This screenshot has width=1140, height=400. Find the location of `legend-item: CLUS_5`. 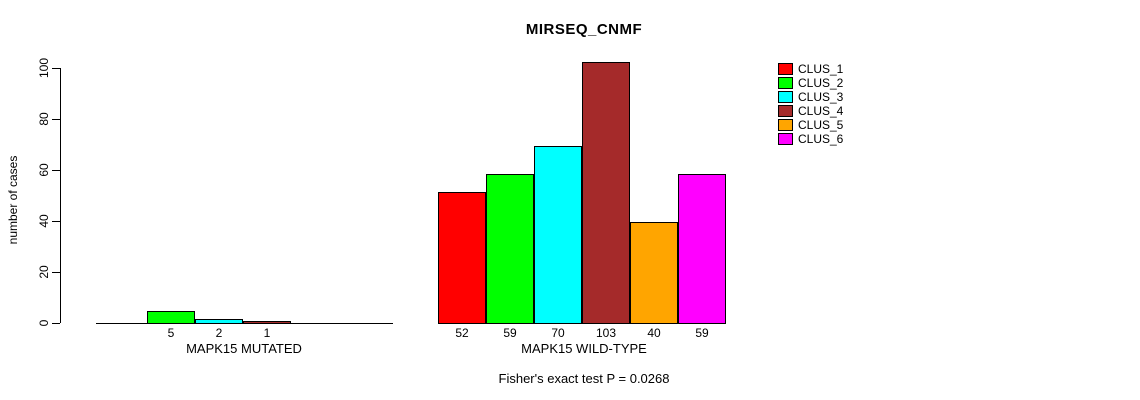

legend-item: CLUS_5 is located at coordinates (810, 125).